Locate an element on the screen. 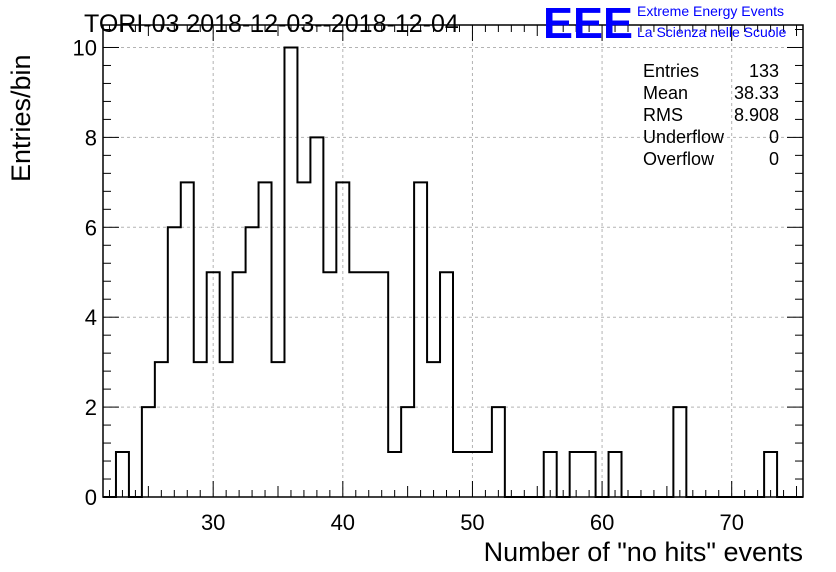  x-tick-label: 70 is located at coordinates (731, 522).